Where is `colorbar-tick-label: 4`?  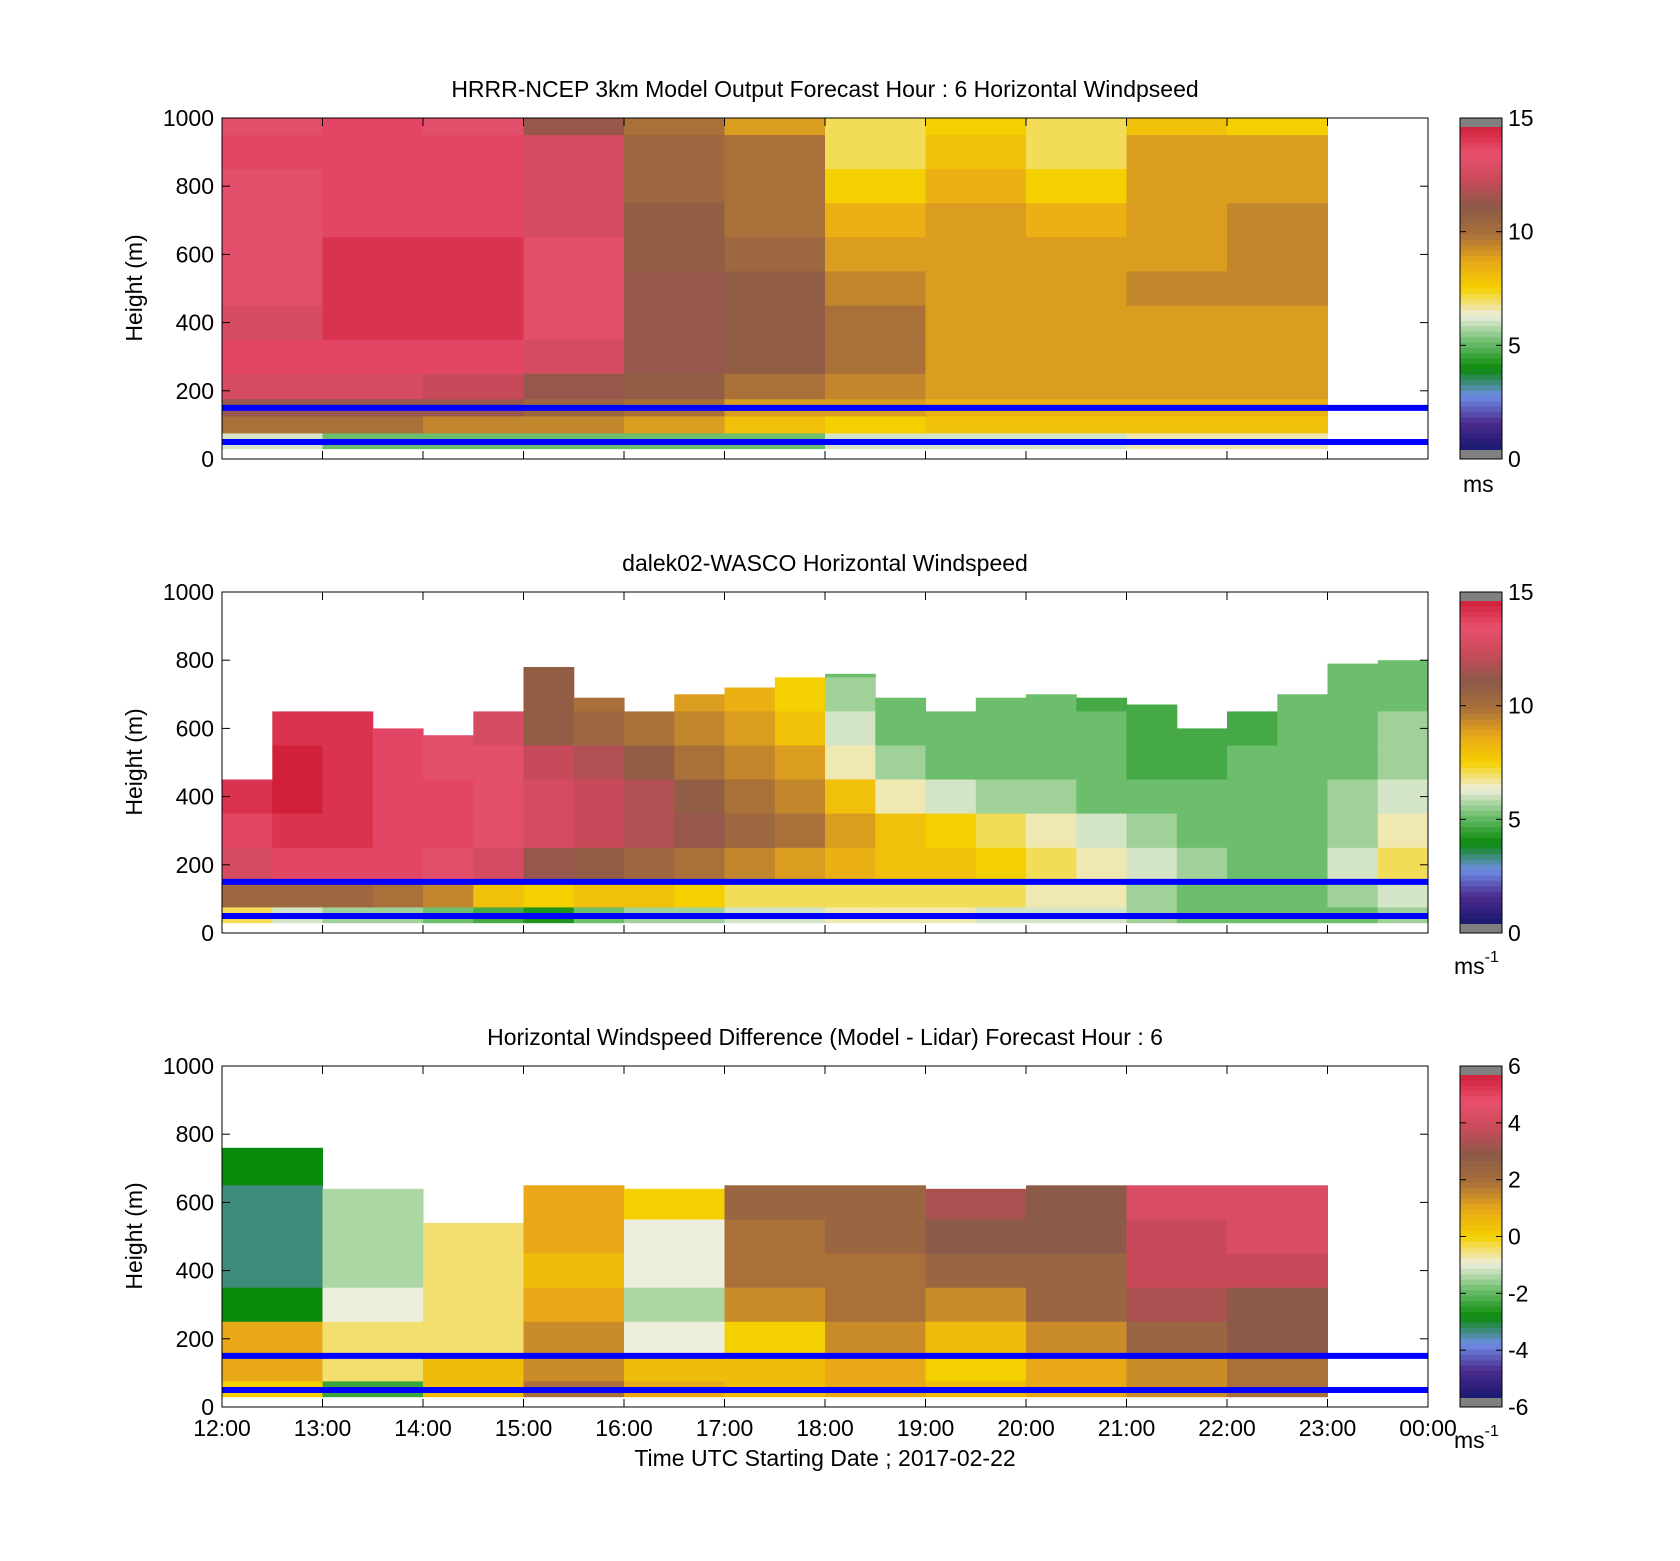 colorbar-tick-label: 4 is located at coordinates (1514, 1123).